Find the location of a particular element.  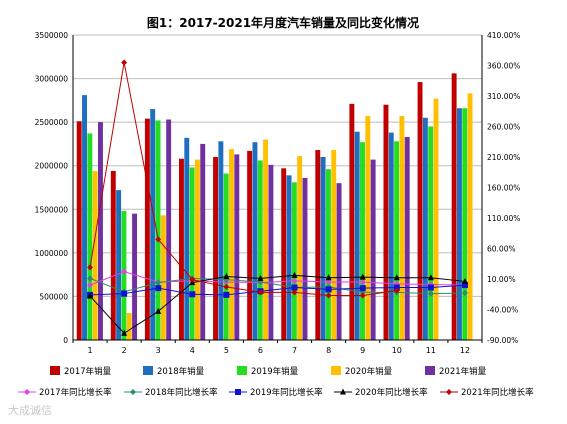

left-tick-label: 1500000 is located at coordinates (52, 209).